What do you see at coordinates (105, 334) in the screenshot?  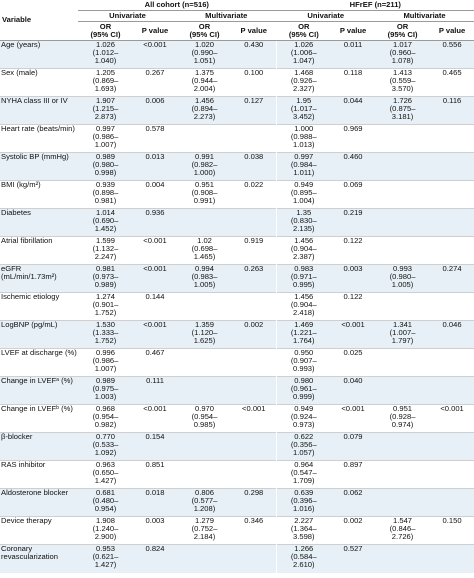 I see `odds-ratio-cell: 1.530 (1.333– 1.752)` at bounding box center [105, 334].